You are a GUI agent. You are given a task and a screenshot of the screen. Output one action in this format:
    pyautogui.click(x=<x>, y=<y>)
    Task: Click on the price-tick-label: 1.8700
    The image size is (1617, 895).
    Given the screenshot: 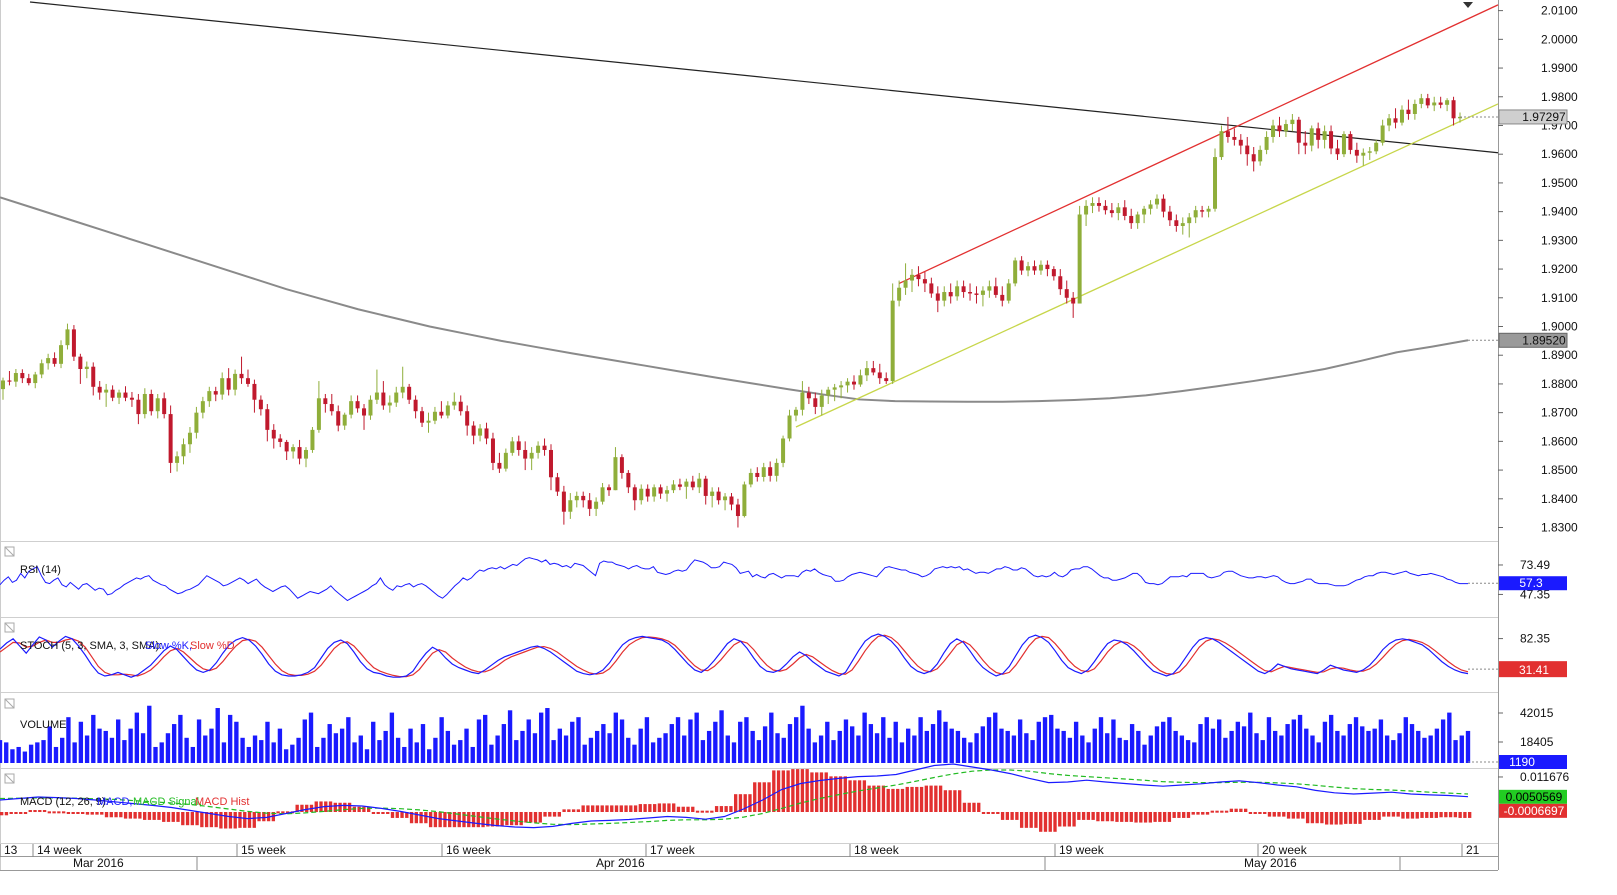 What is the action you would take?
    pyautogui.click(x=1559, y=413)
    